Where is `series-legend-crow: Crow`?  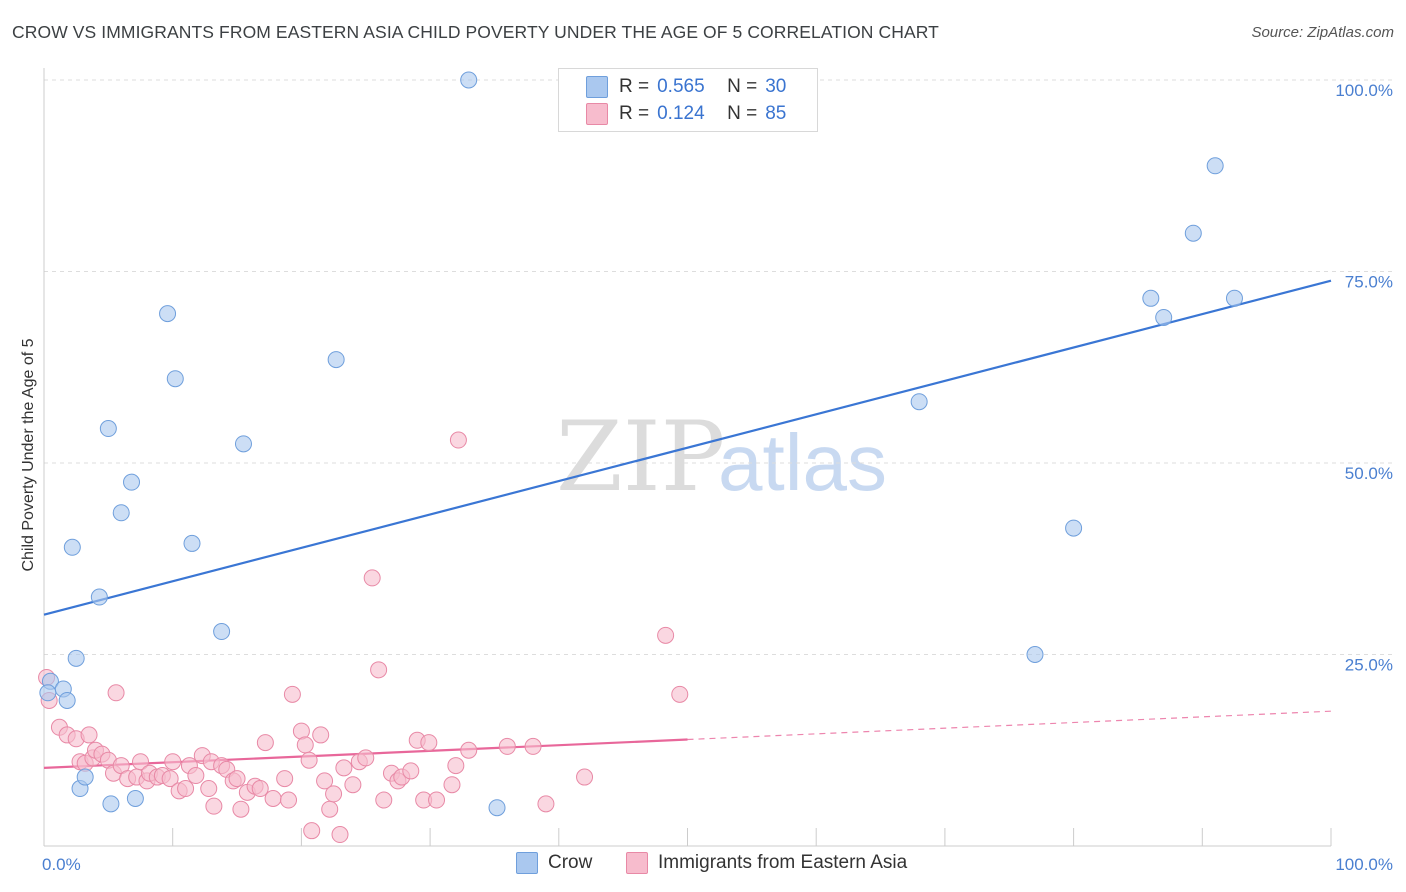
series-legend-crow: Crow is located at coordinates (554, 863).